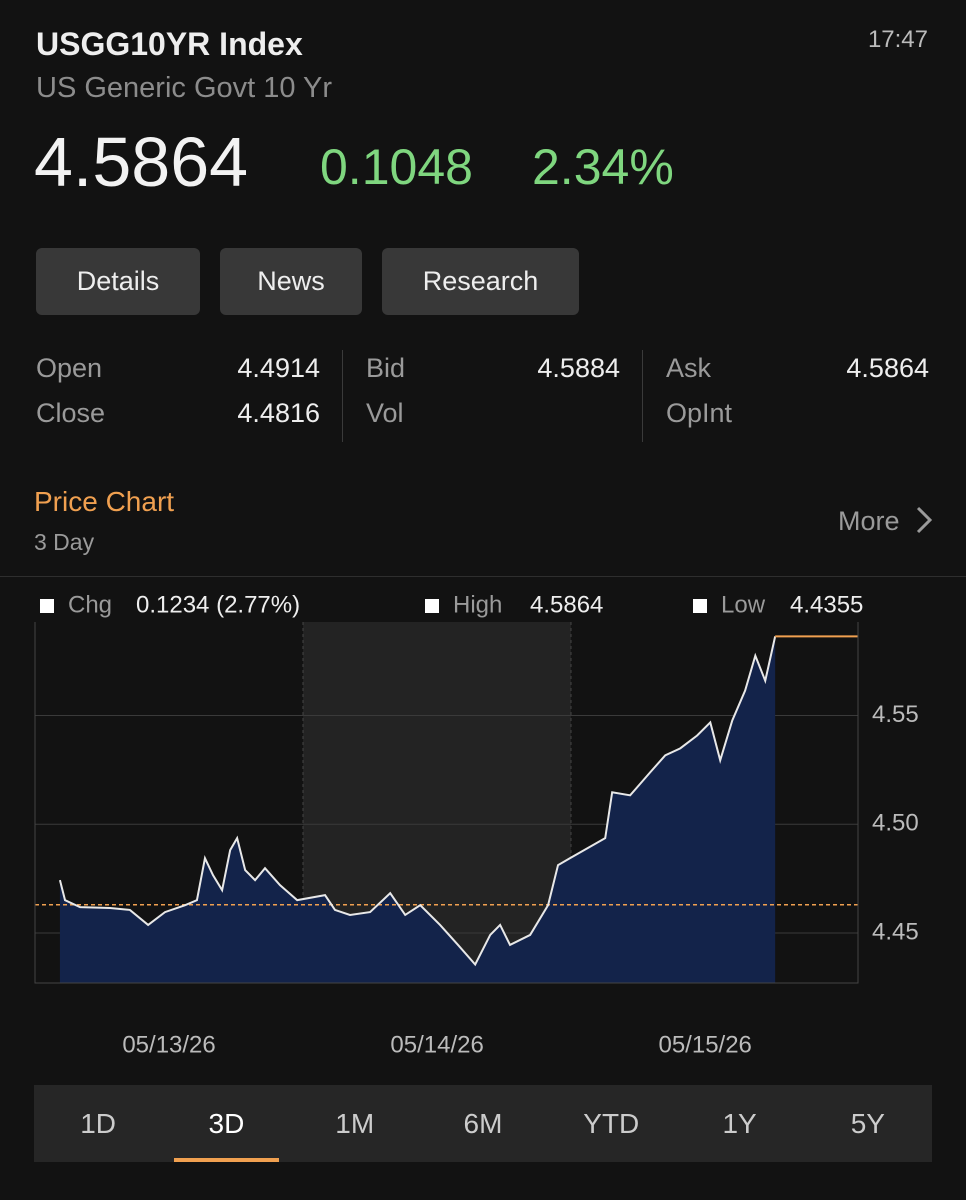 The image size is (966, 1200). I want to click on legend-label: Chg, so click(90, 604).